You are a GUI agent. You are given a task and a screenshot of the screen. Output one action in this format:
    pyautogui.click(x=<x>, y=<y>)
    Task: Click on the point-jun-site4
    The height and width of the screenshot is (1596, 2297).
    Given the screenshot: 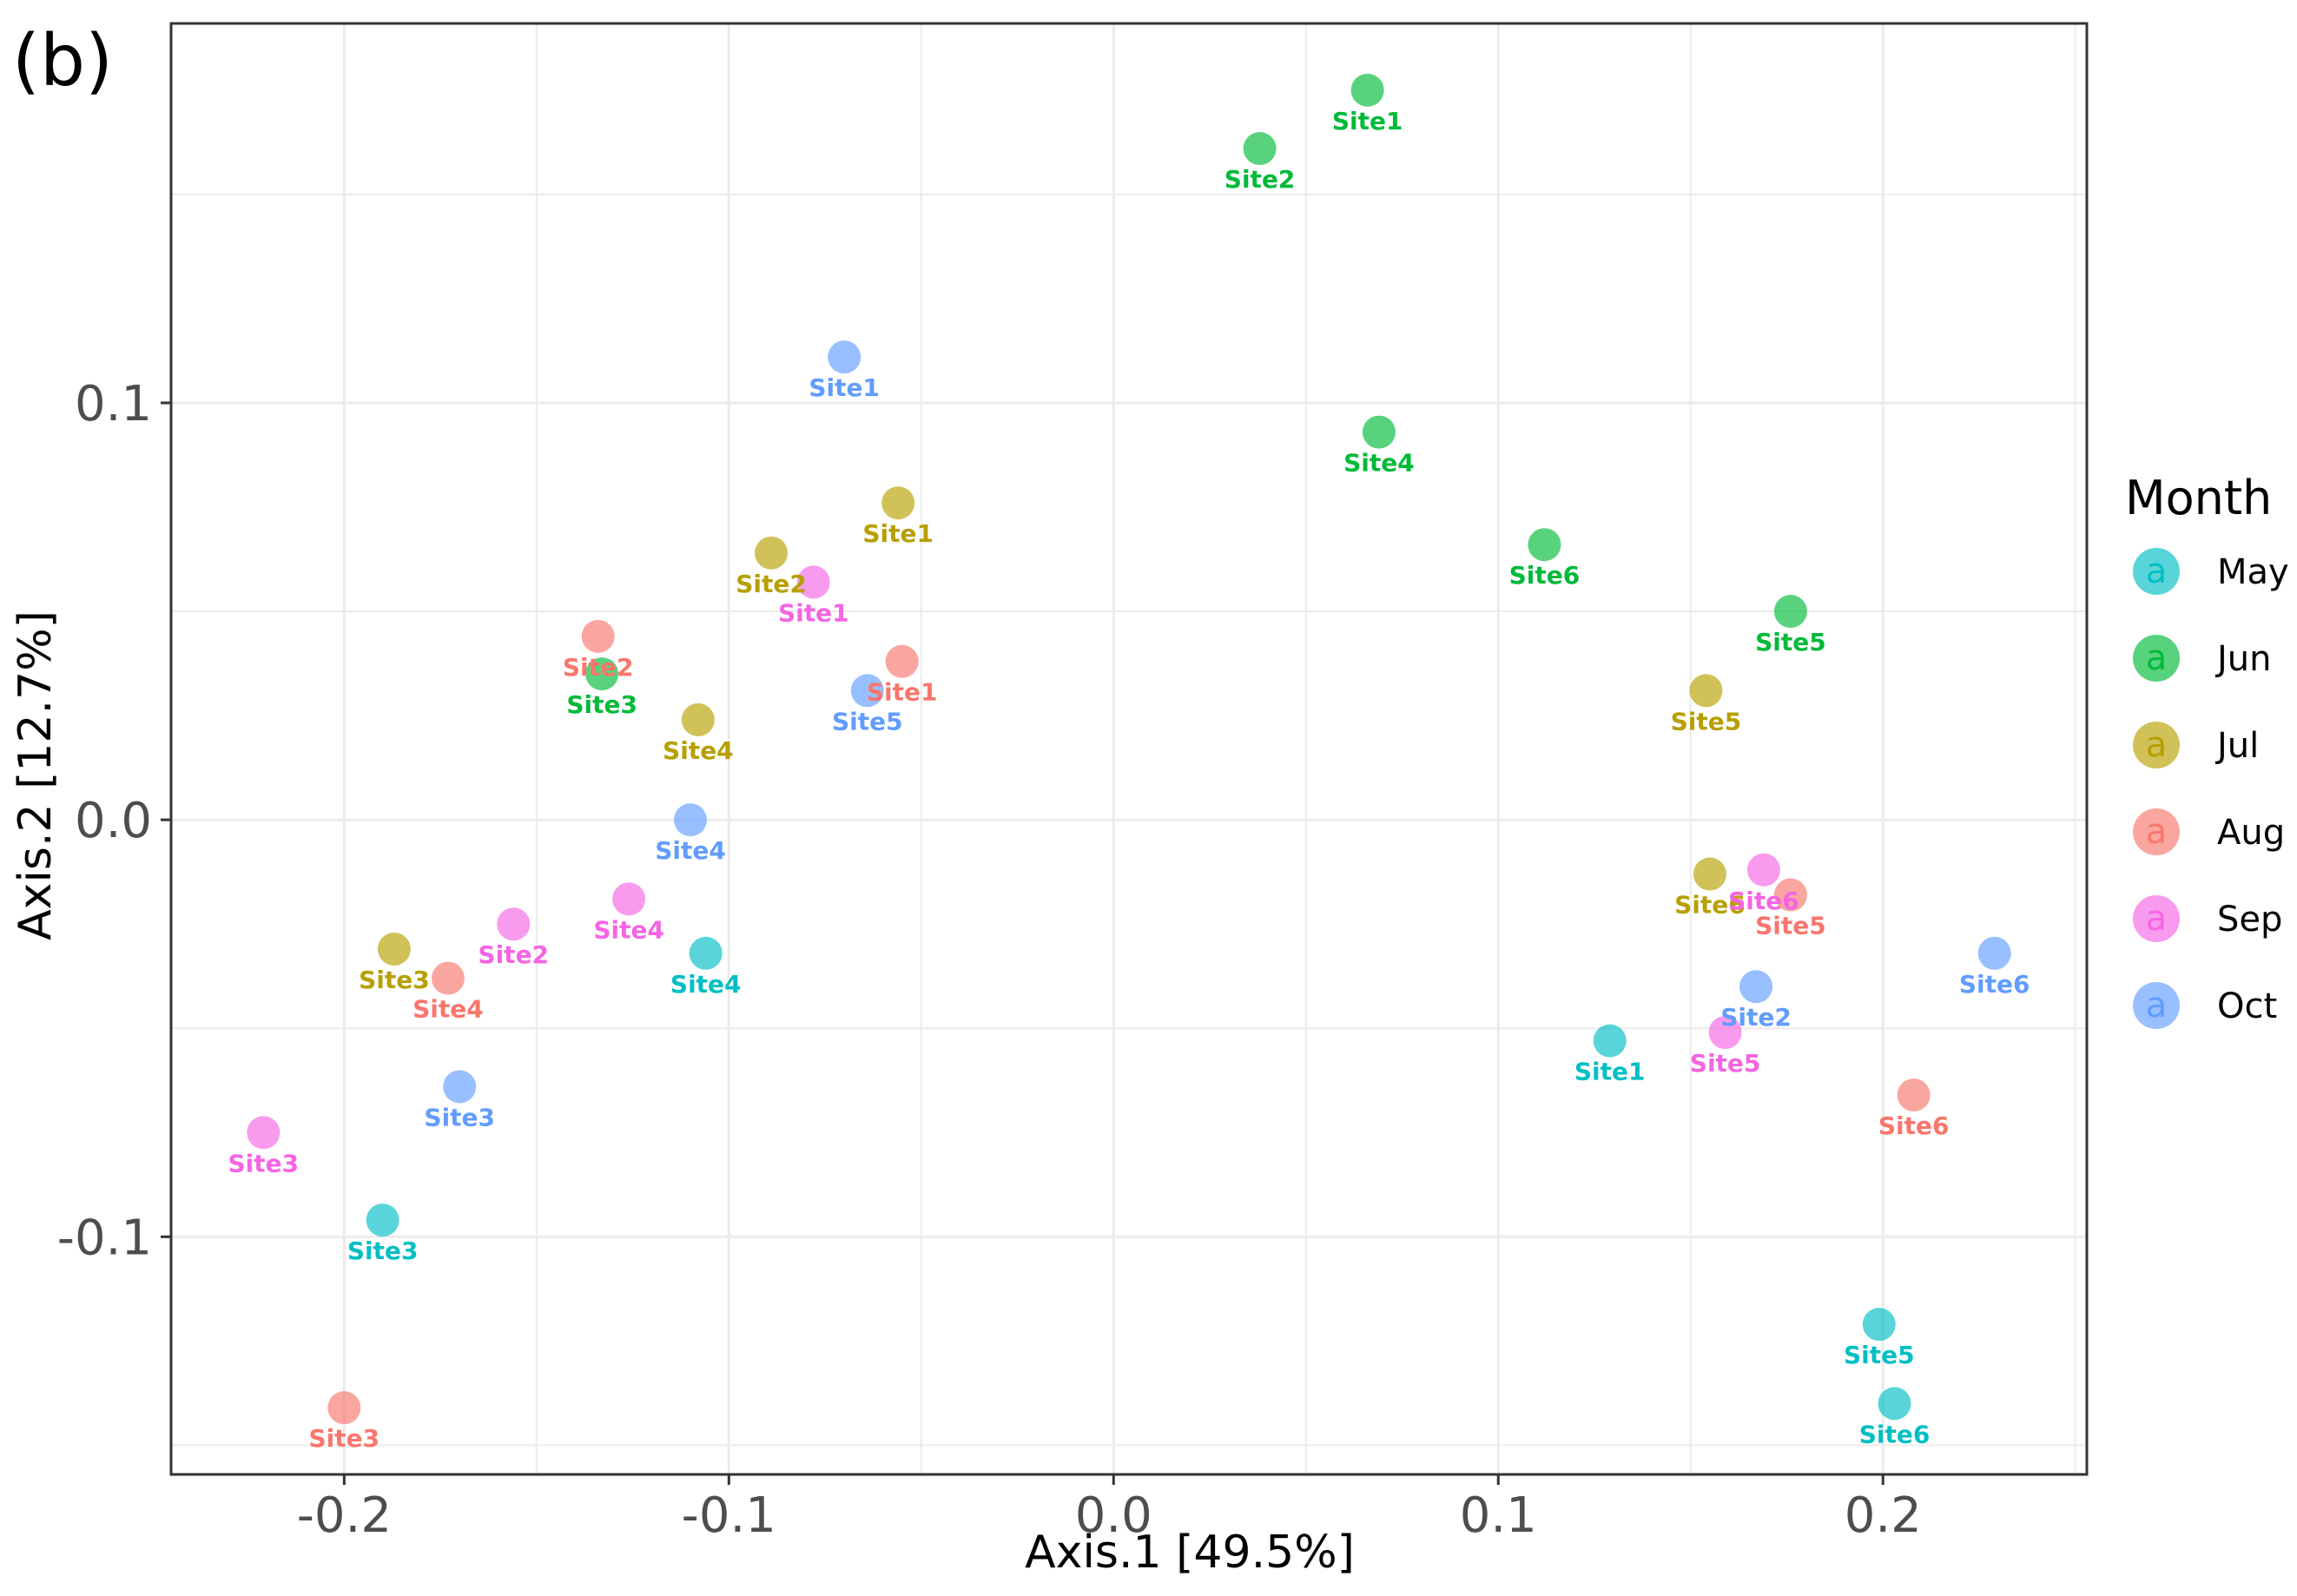 What is the action you would take?
    pyautogui.click(x=1379, y=432)
    